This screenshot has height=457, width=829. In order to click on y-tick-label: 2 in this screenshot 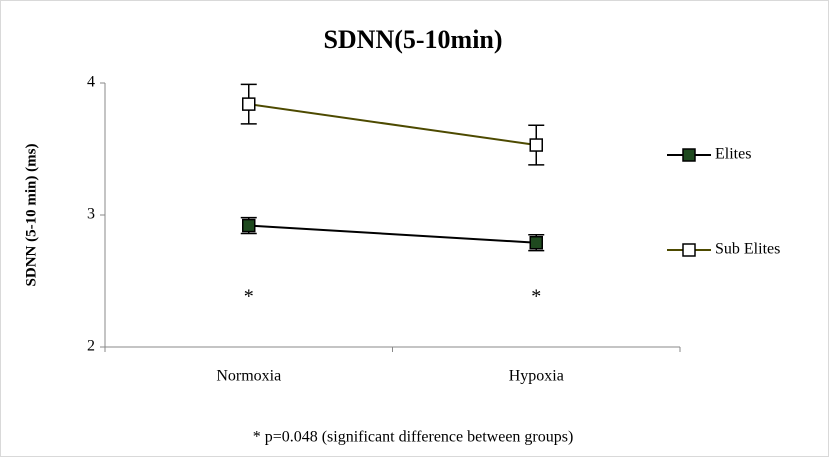, I will do `click(91, 346)`.